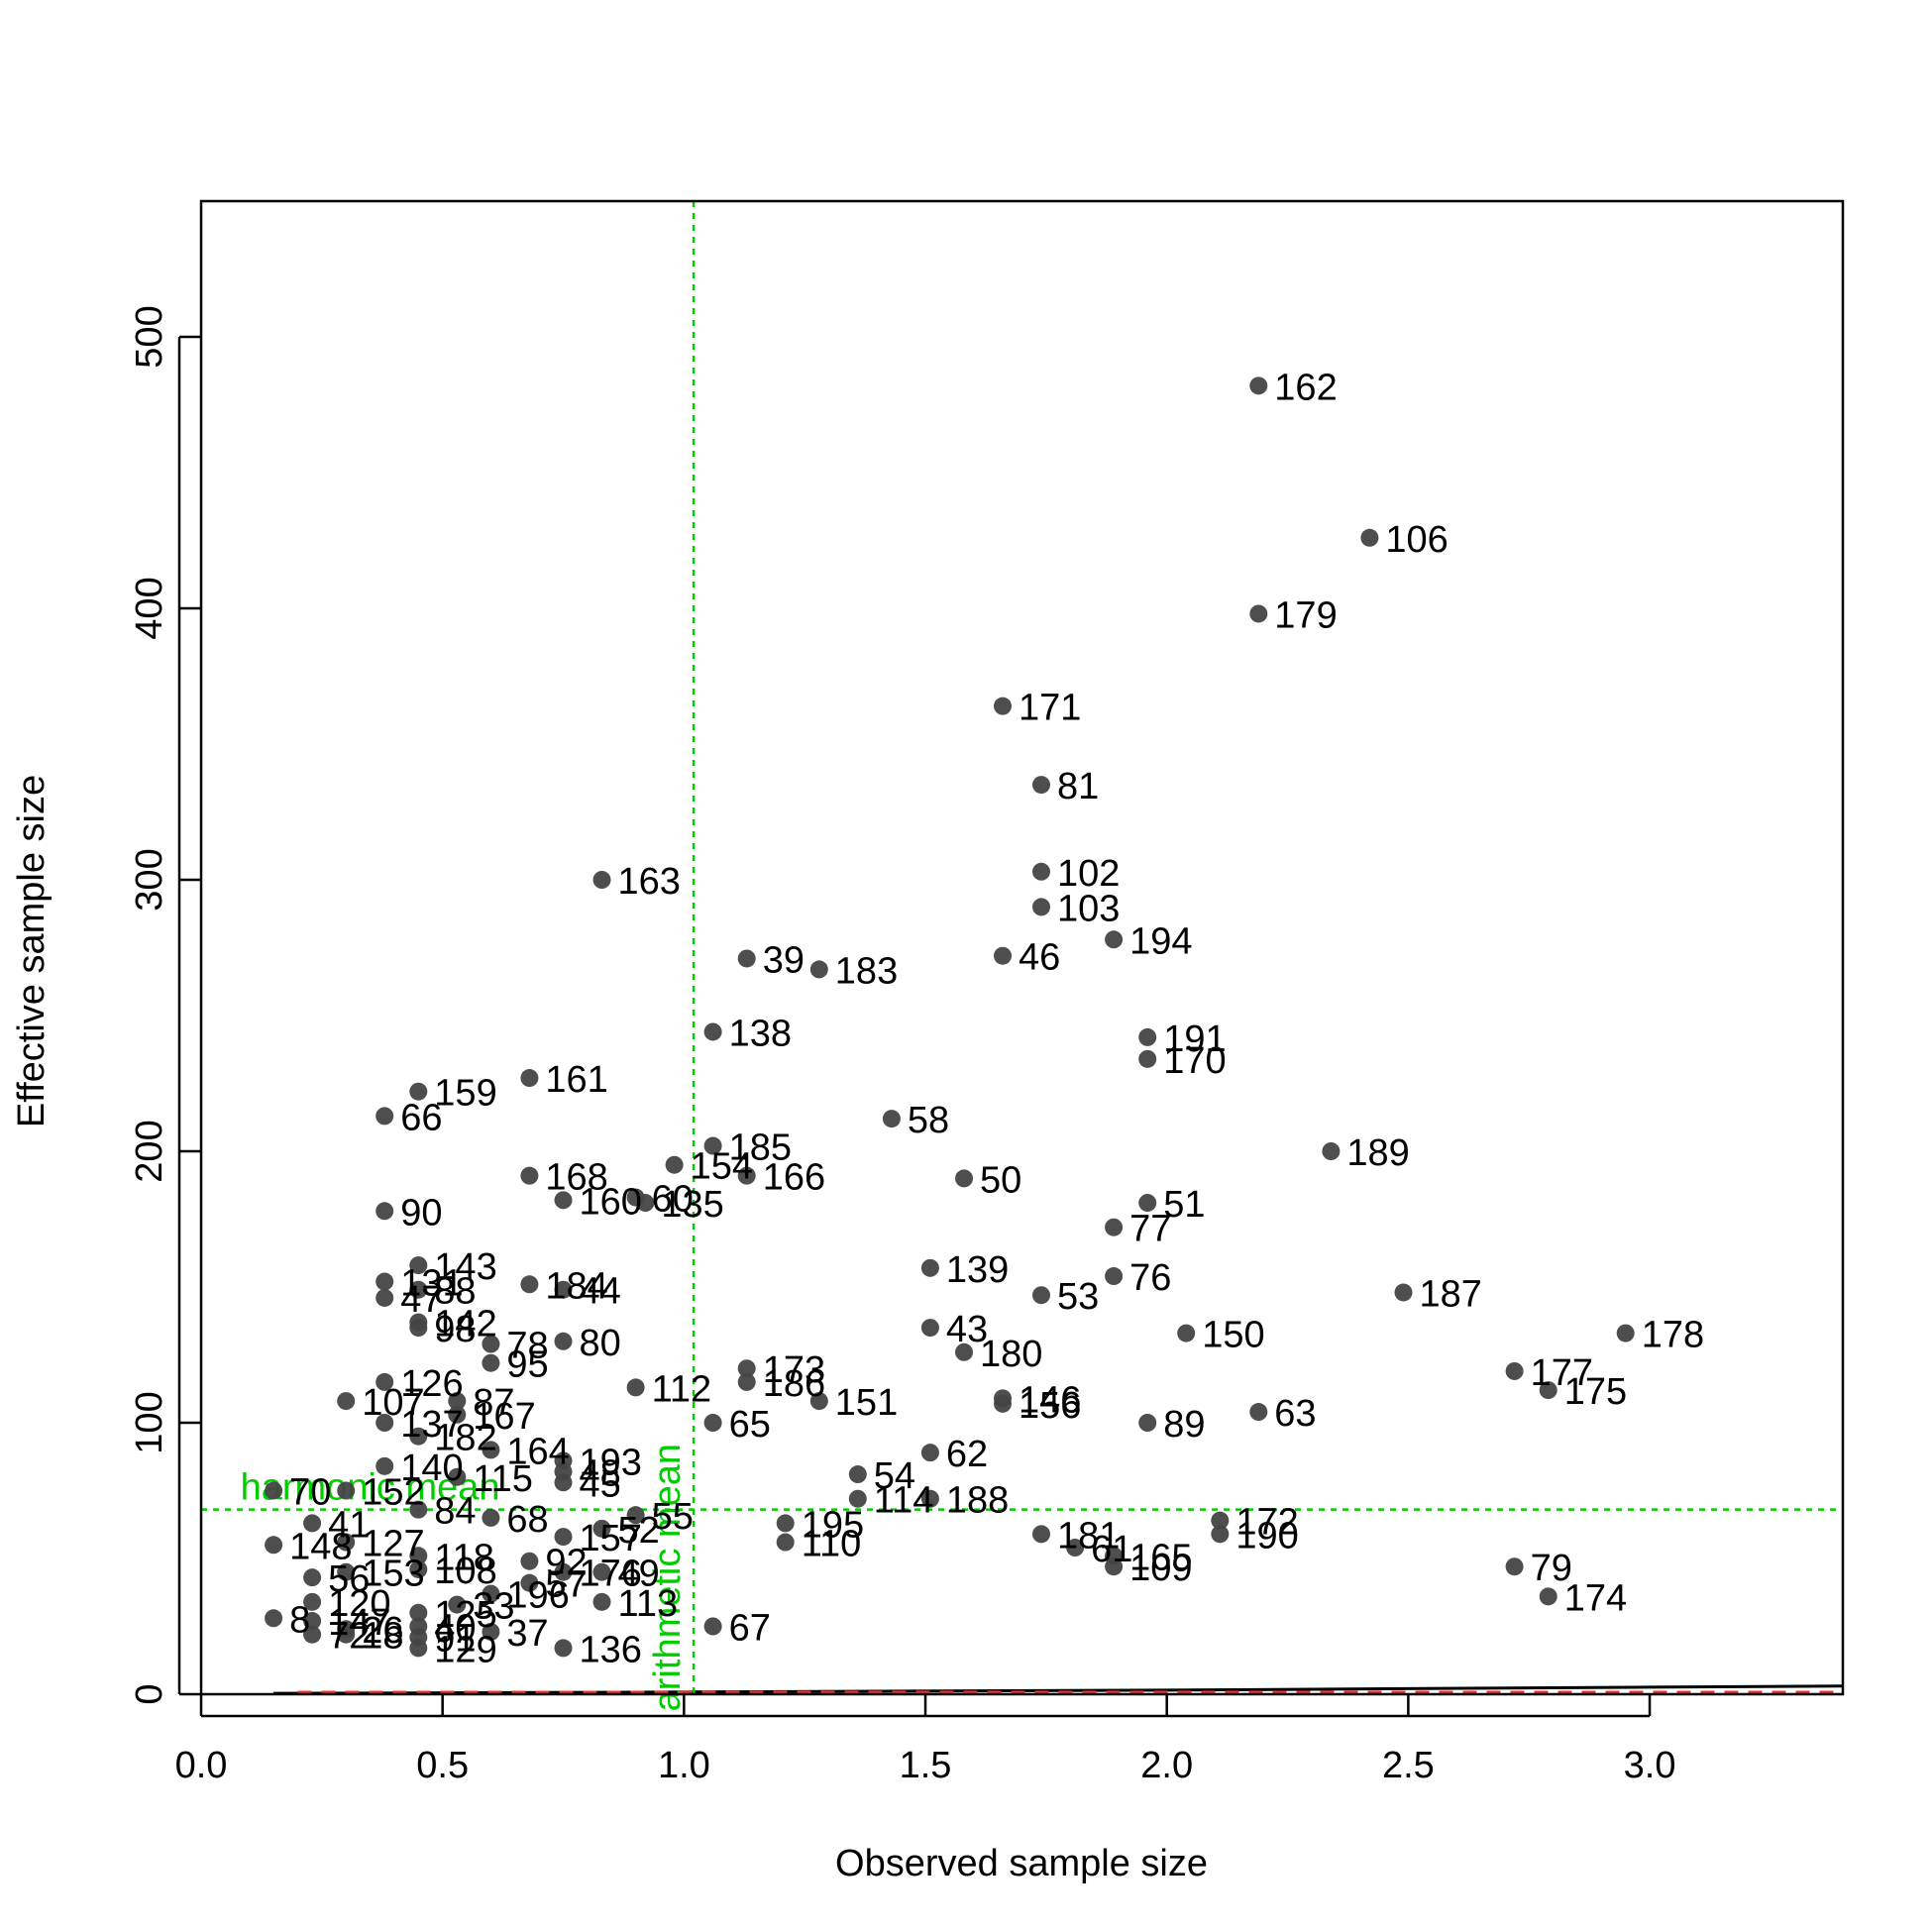 The width and height of the screenshot is (1932, 1932). I want to click on point-label: 41, so click(349, 1525).